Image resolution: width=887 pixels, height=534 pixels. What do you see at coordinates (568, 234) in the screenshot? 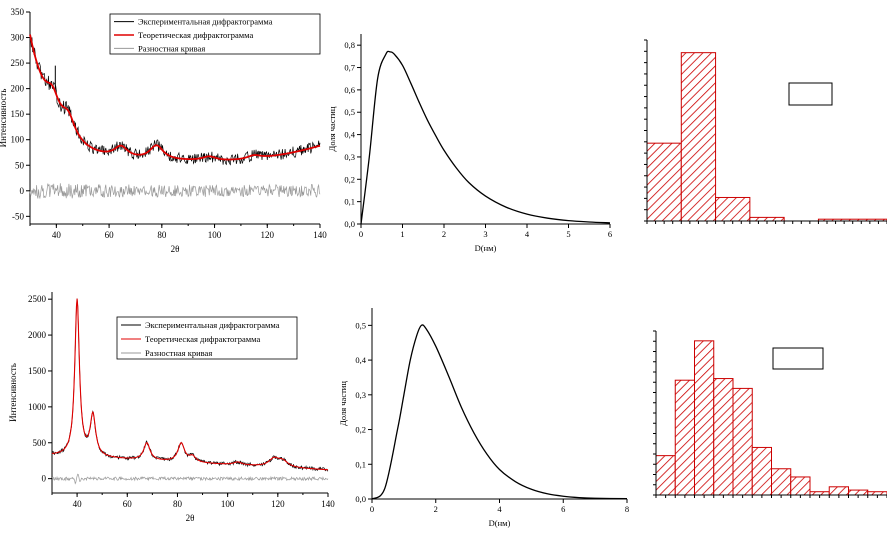
I see `x-tick-label: 5` at bounding box center [568, 234].